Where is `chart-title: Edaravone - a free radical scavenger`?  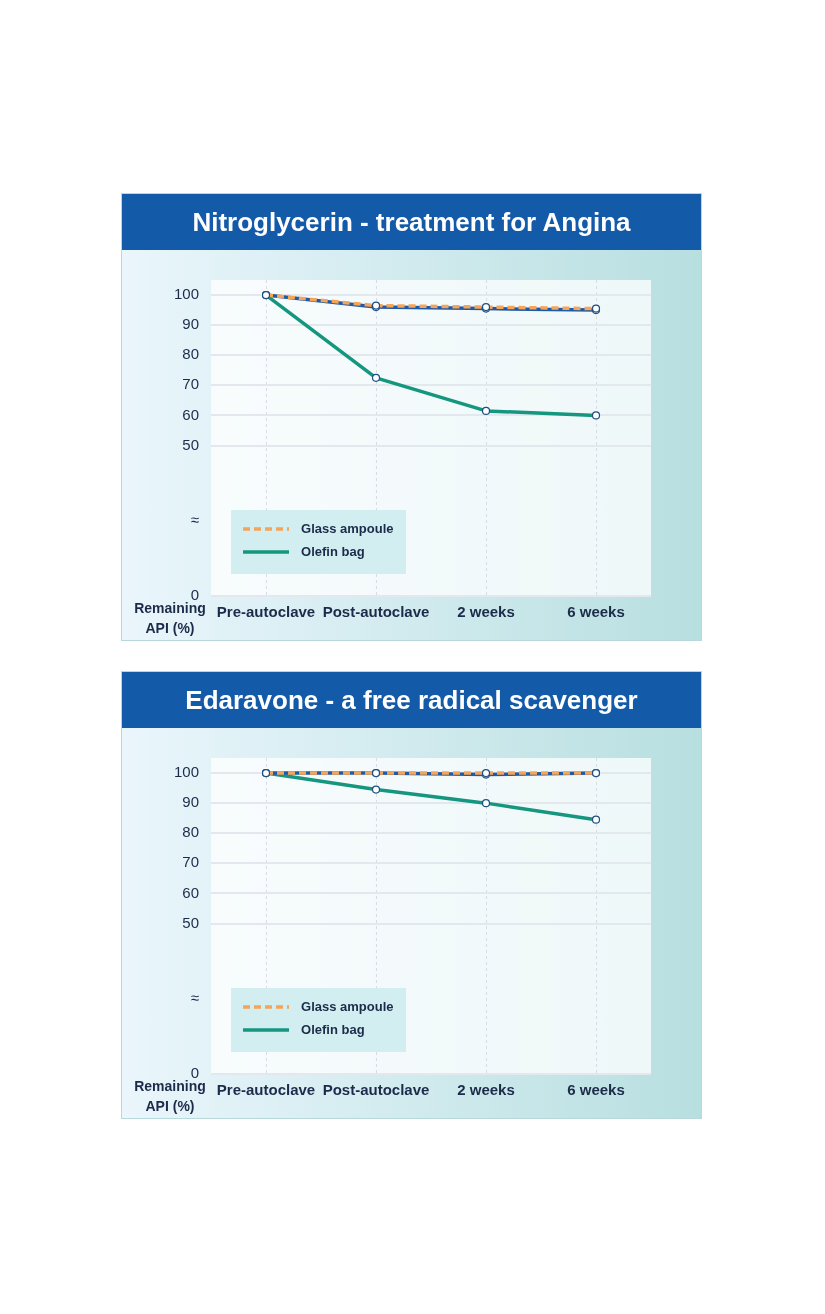
chart-title: Edaravone - a free radical scavenger is located at coordinates (411, 700).